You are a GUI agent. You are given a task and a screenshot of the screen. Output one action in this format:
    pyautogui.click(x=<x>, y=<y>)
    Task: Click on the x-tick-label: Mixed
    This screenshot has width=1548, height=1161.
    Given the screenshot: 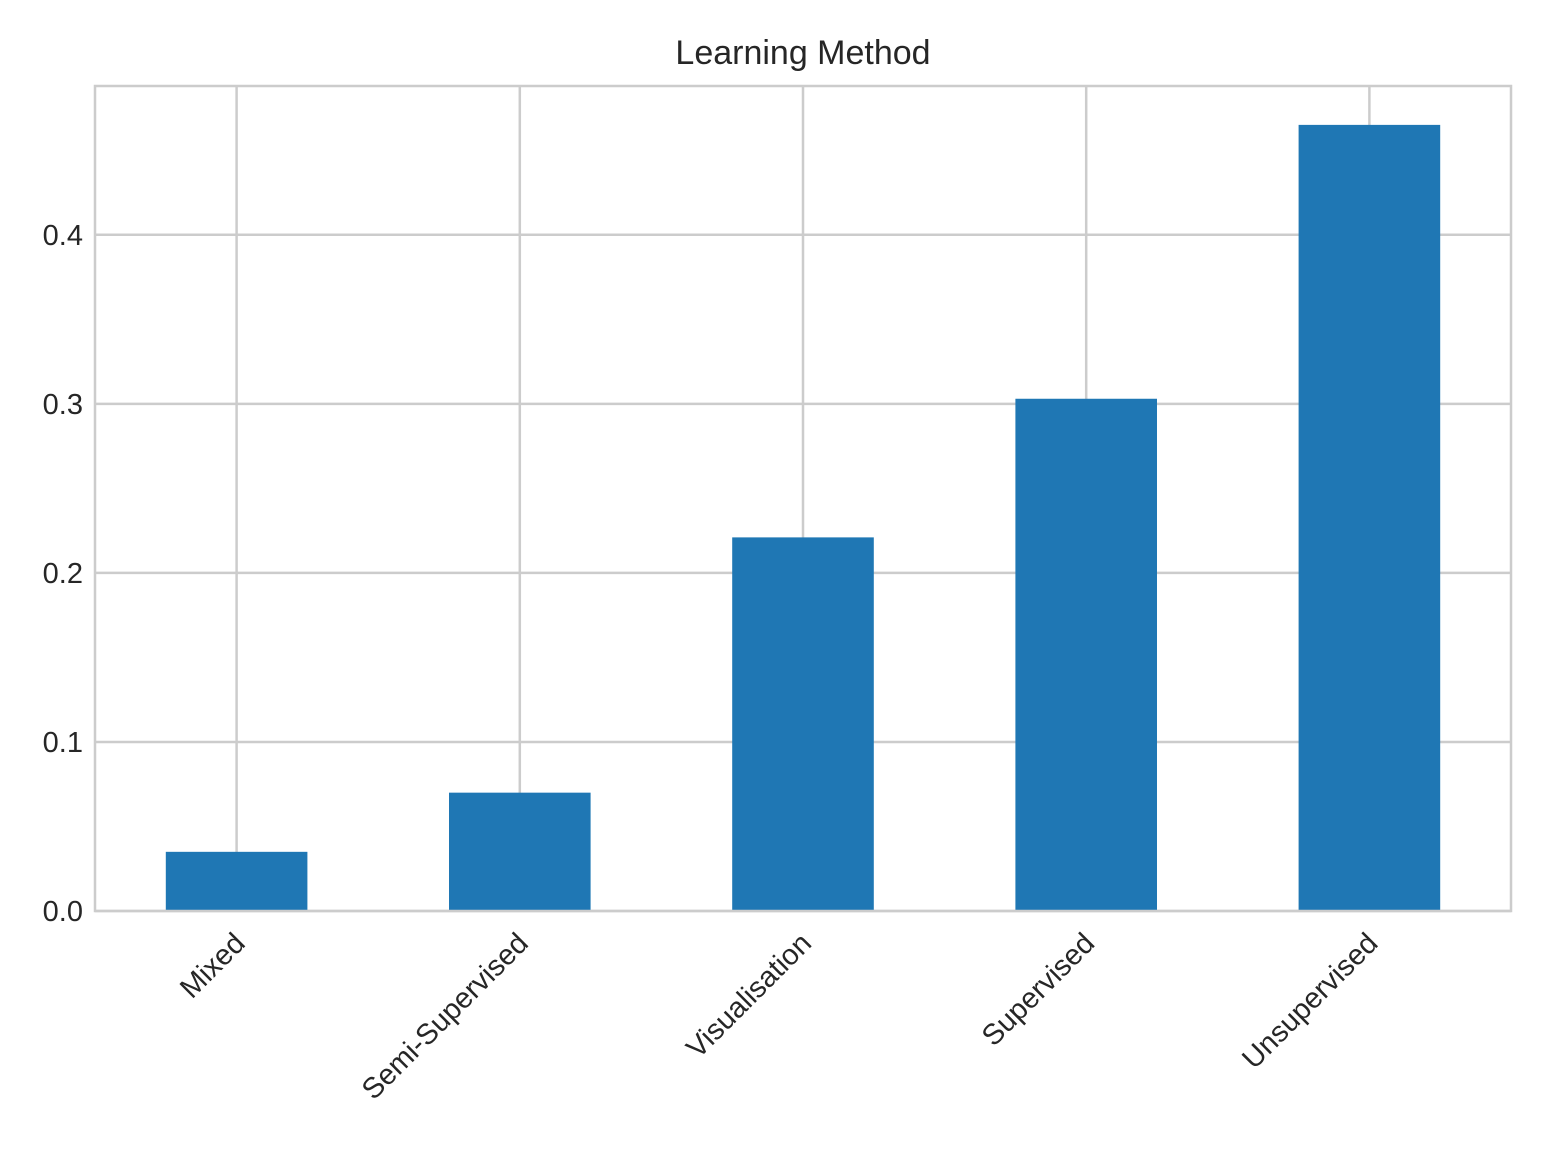 What is the action you would take?
    pyautogui.click(x=212, y=965)
    